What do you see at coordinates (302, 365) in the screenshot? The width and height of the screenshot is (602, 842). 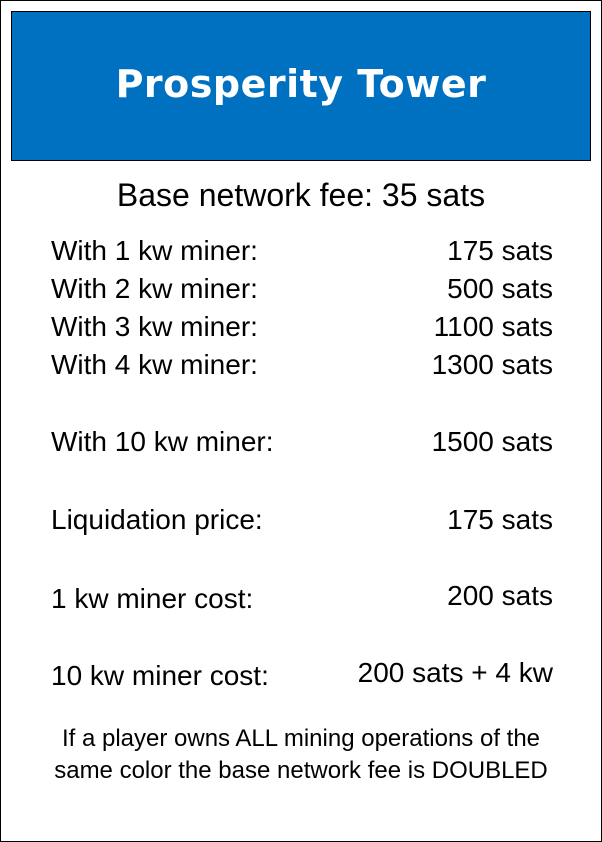 I see `rent-row-4kw: With 4 kw miner: 1300 sats` at bounding box center [302, 365].